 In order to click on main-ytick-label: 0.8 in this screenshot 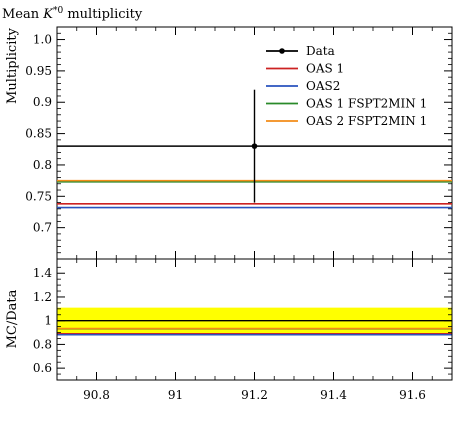, I will do `click(42, 165)`.